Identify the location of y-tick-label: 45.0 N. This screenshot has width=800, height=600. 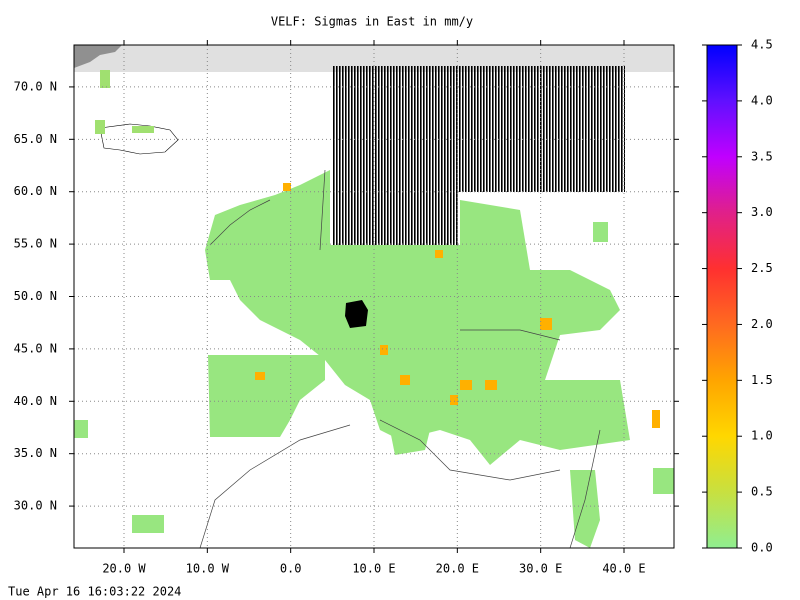
(35, 348).